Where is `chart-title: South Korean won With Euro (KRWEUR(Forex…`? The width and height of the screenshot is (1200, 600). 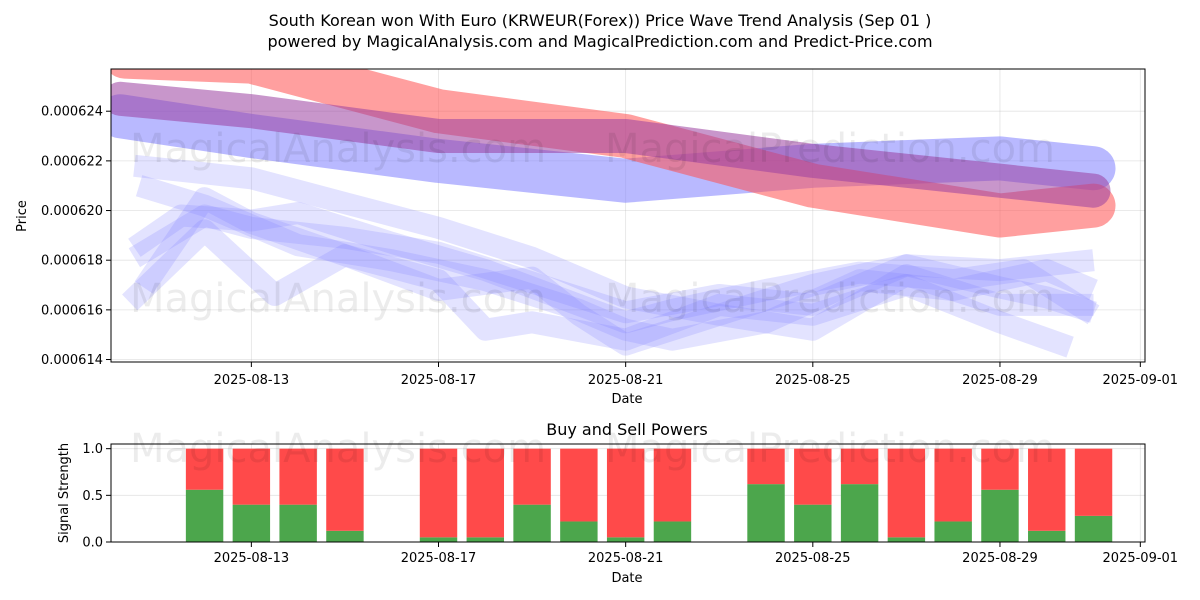
chart-title: South Korean won With Euro (KRWEUR(Forex… is located at coordinates (600, 20).